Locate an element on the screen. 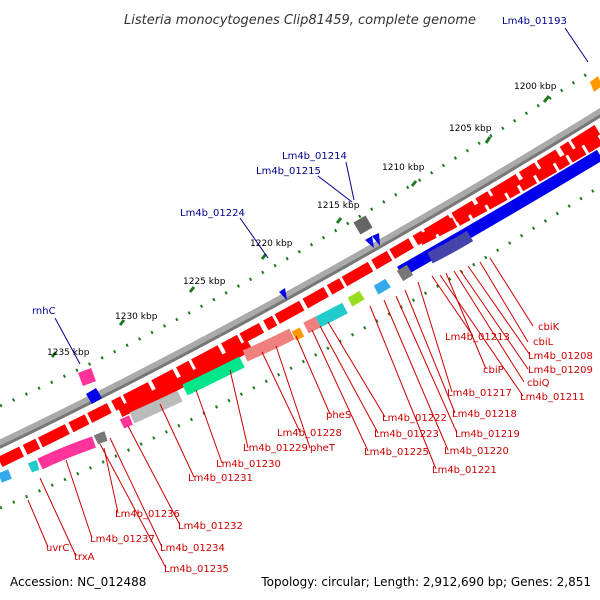  gene-label: pheT is located at coordinates (323, 448).